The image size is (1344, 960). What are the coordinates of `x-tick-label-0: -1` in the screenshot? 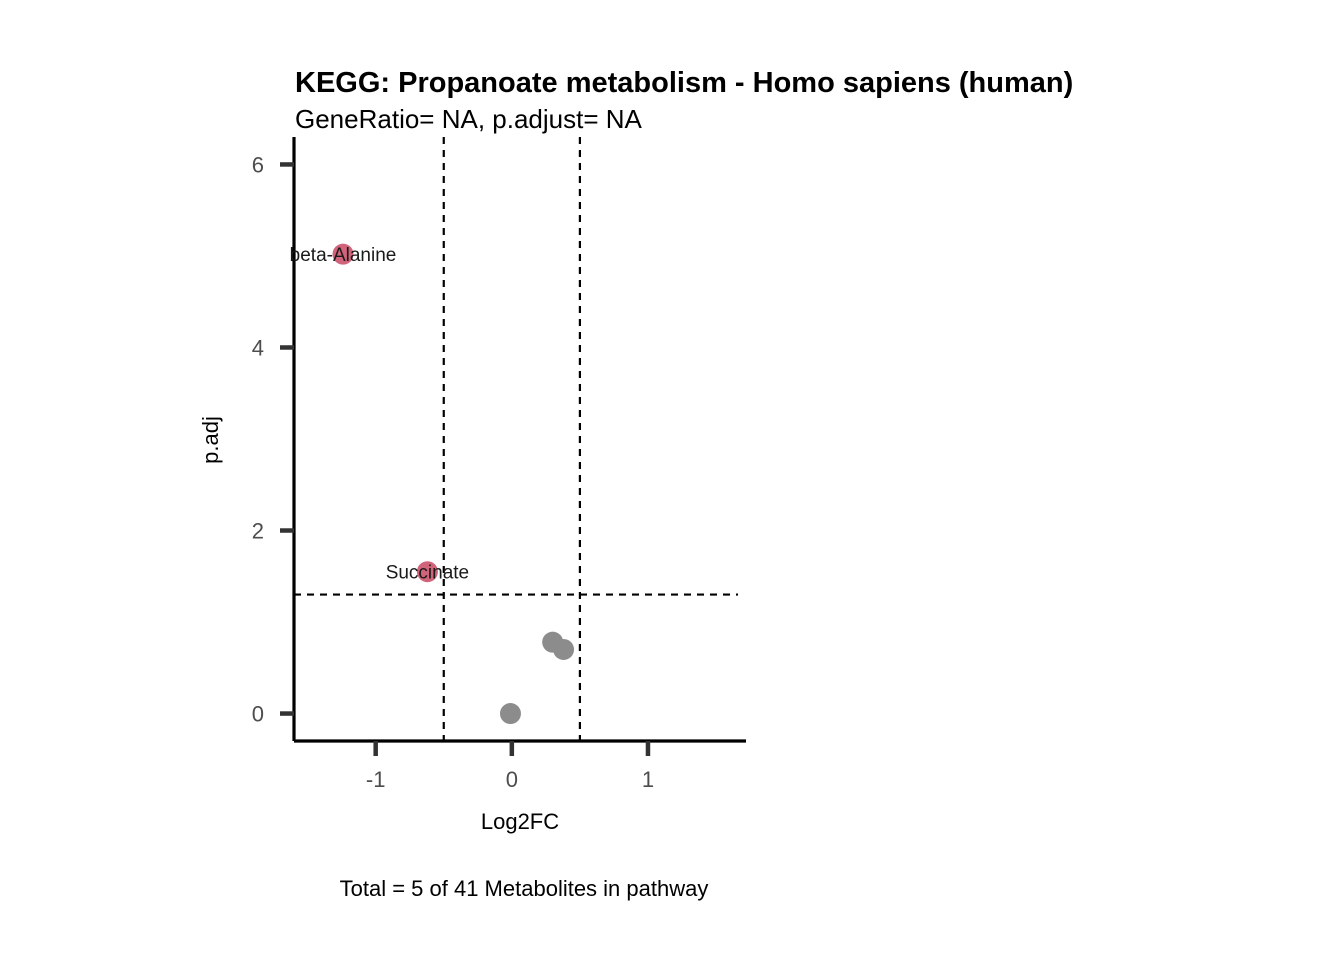 It's located at (376, 779).